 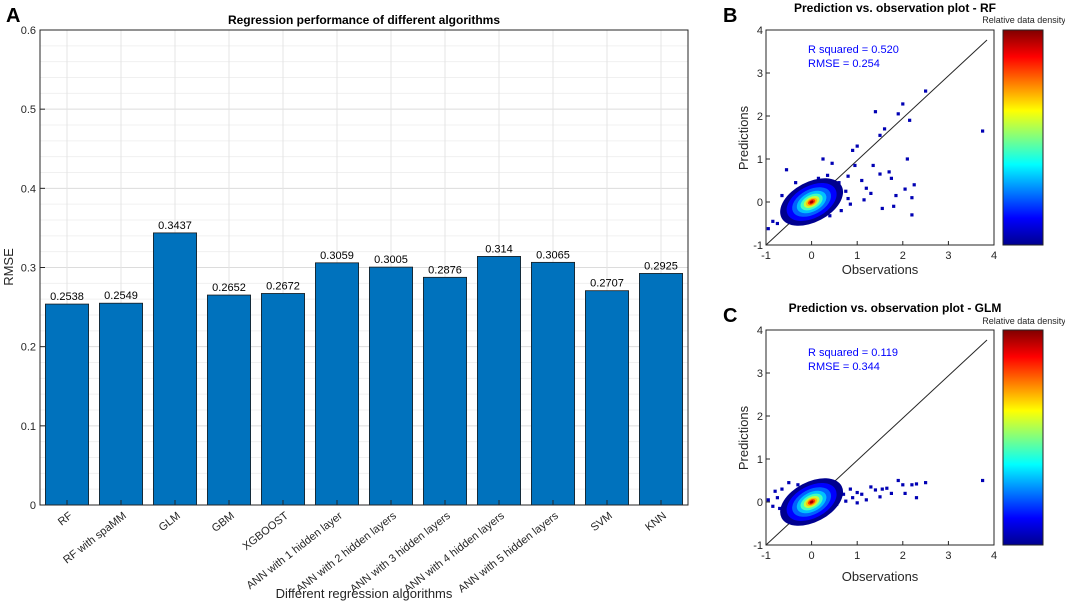 I want to click on y-tick-label: 0.2, so click(x=28, y=348).